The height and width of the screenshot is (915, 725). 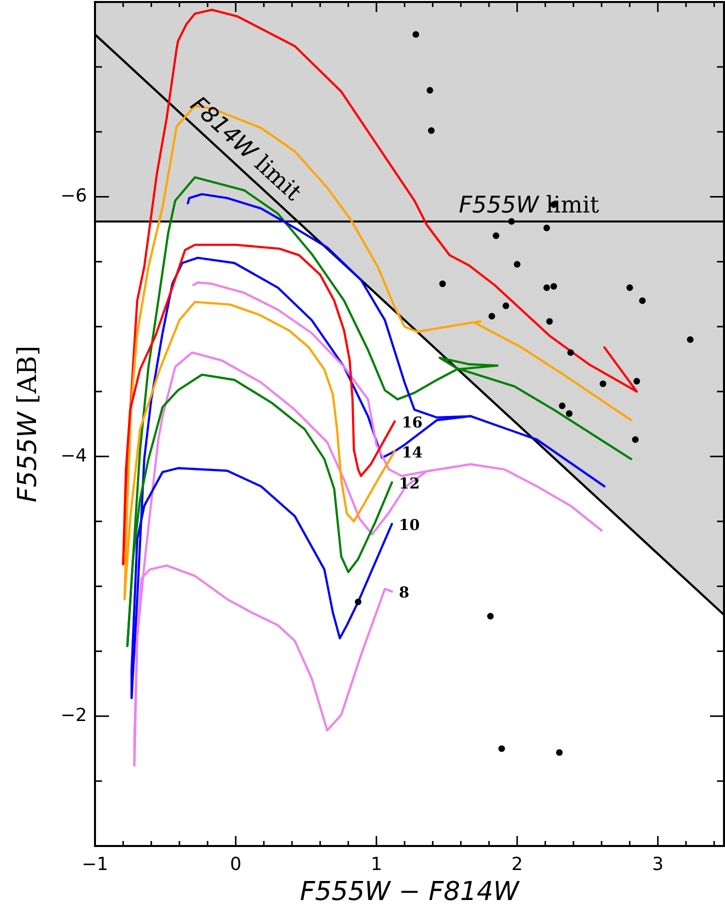 I want to click on x-tick-label: −1, so click(x=95, y=864).